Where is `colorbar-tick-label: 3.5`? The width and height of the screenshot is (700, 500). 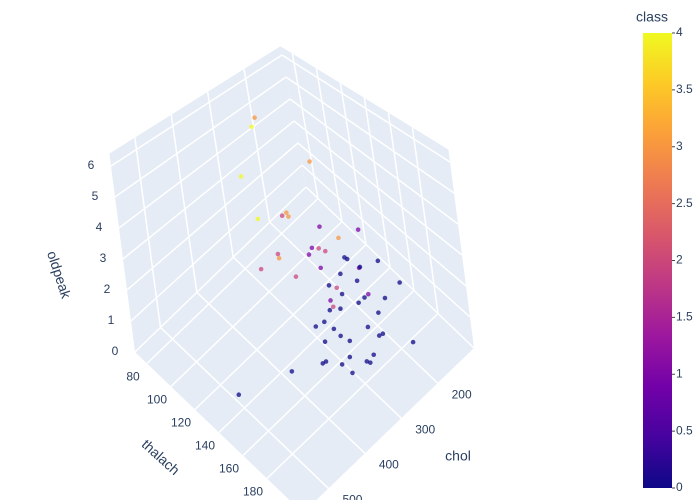
colorbar-tick-label: 3.5 is located at coordinates (684, 89).